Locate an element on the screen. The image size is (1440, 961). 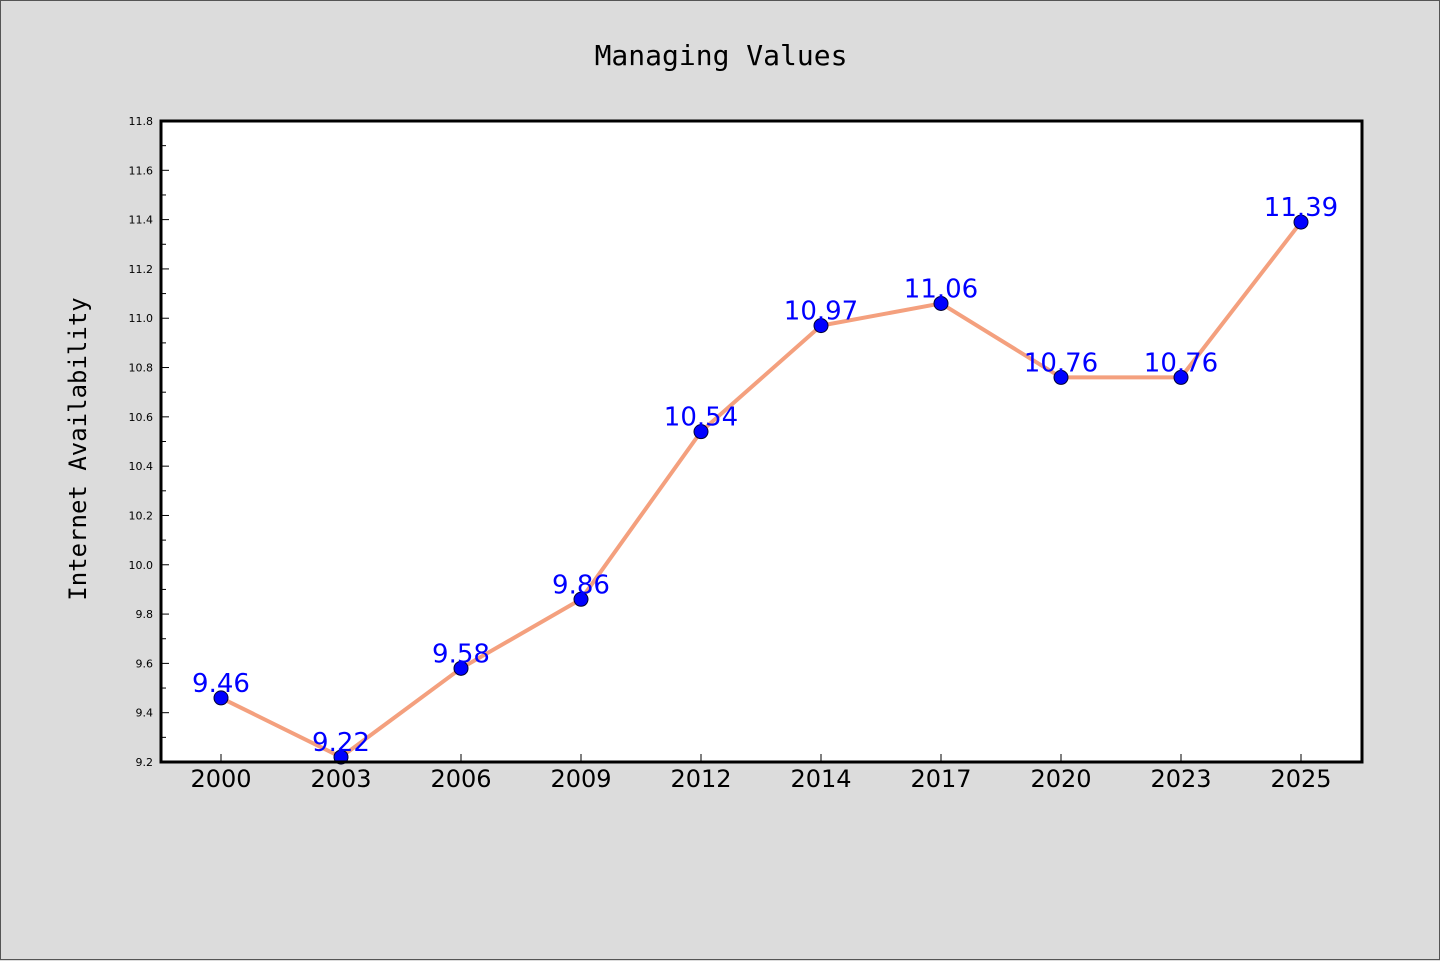
y-tick-label: 11.8 is located at coordinates (141, 121).